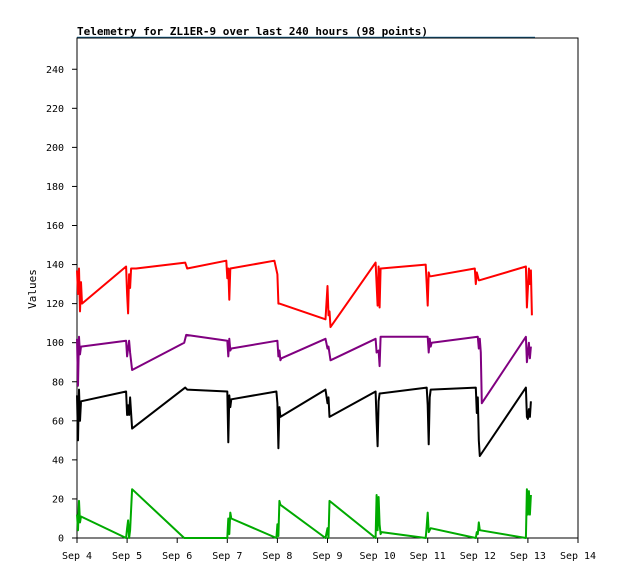  Describe the element at coordinates (578, 556) in the screenshot. I see `x-tick-label: Sep 14` at that location.